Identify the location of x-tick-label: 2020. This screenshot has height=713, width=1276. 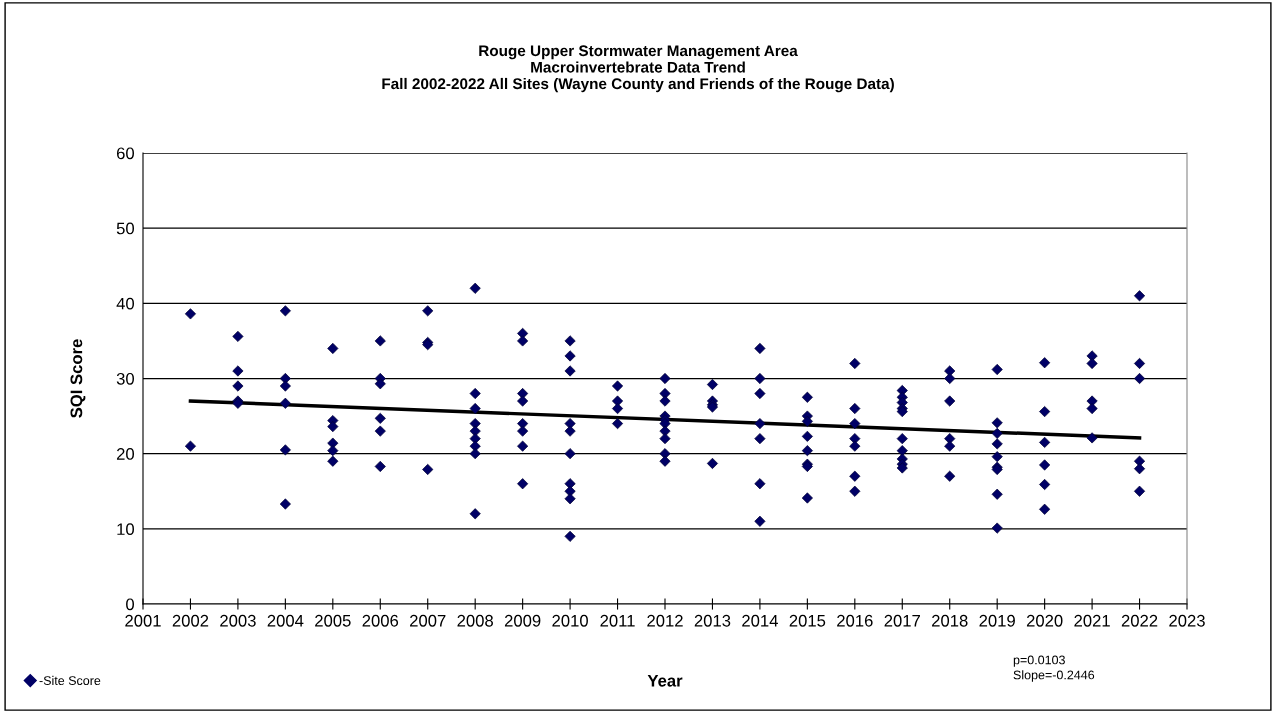
(1044, 620).